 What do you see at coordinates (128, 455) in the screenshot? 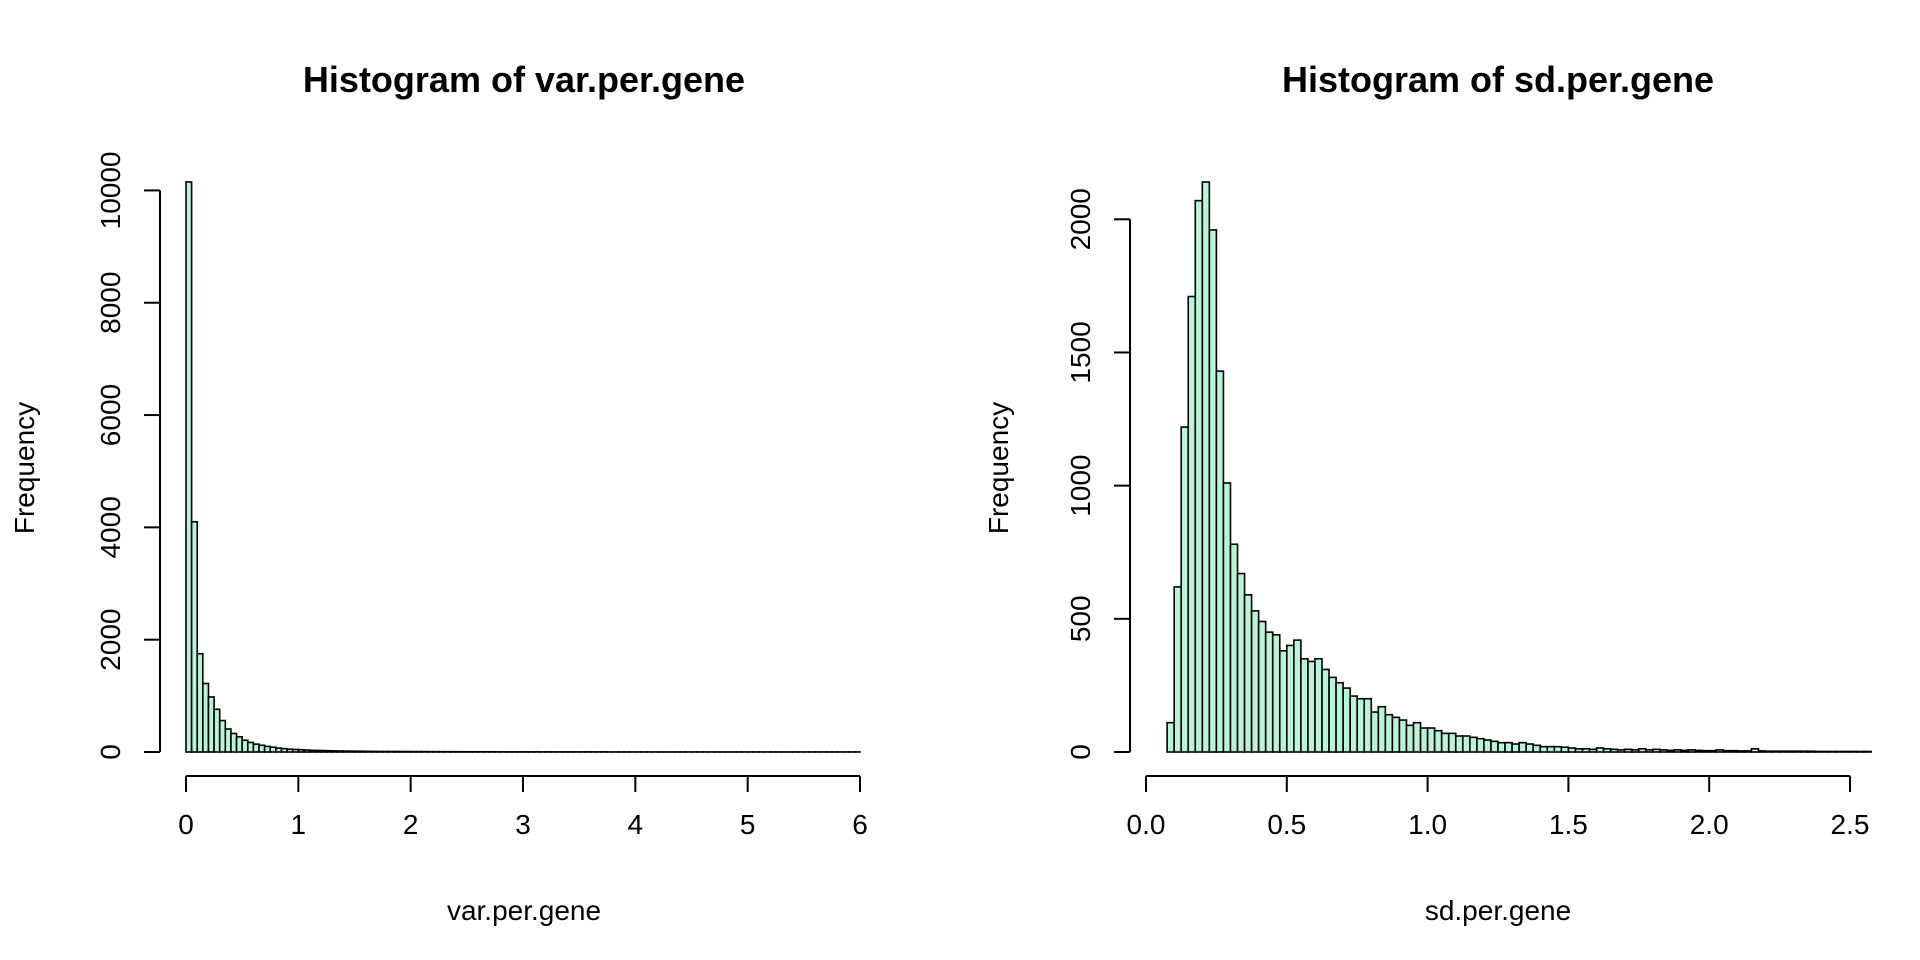
I see `y-axis: 0 2000 4000 6000 8000 10000` at bounding box center [128, 455].